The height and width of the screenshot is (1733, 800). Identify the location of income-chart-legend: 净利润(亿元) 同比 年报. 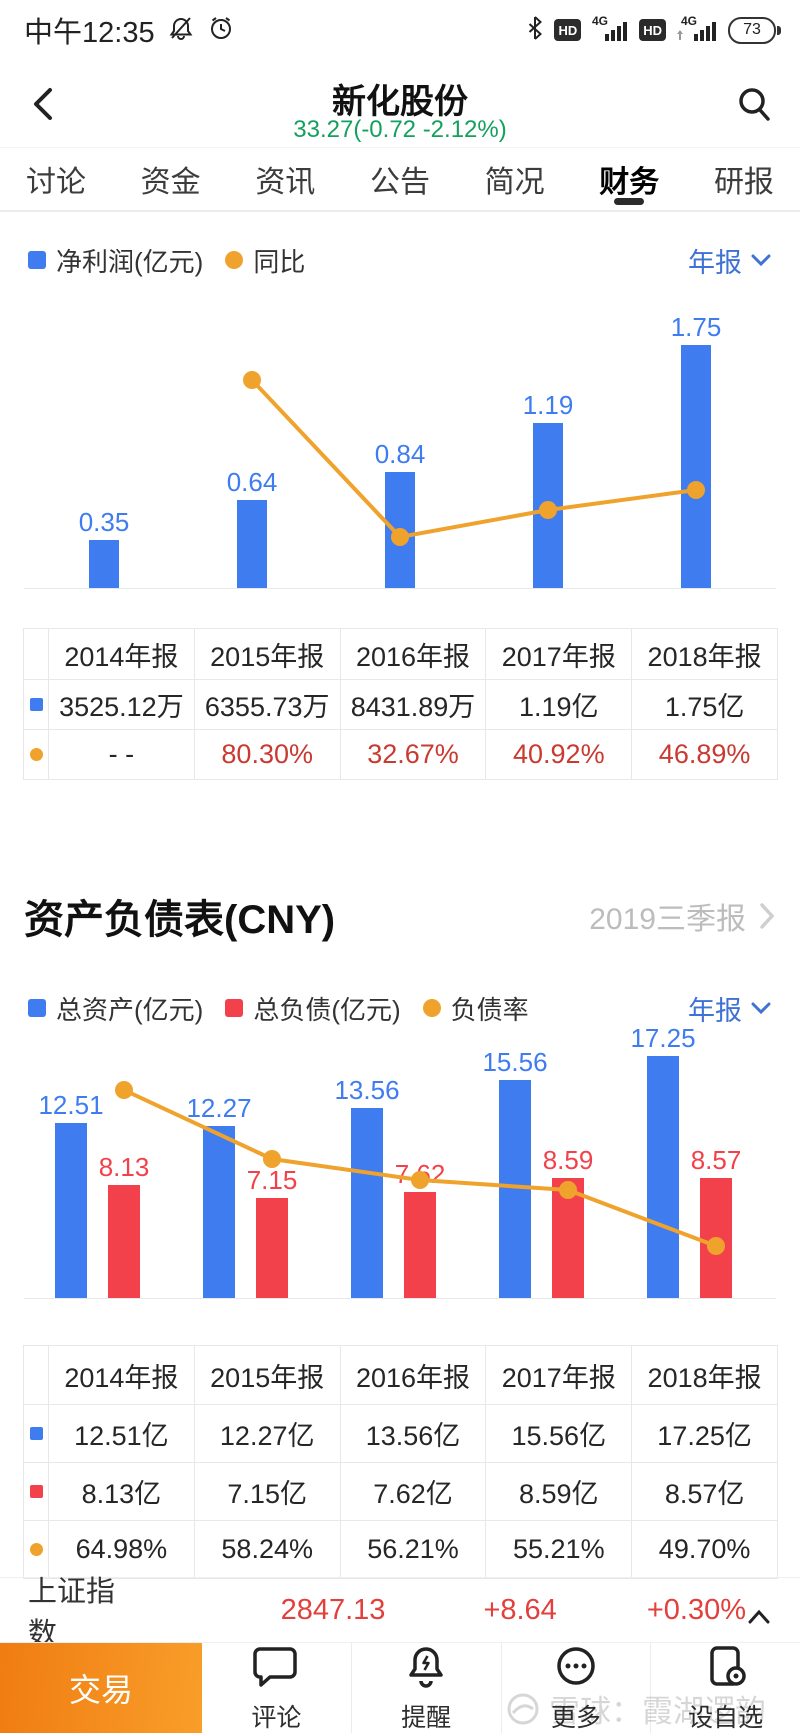
(400, 260).